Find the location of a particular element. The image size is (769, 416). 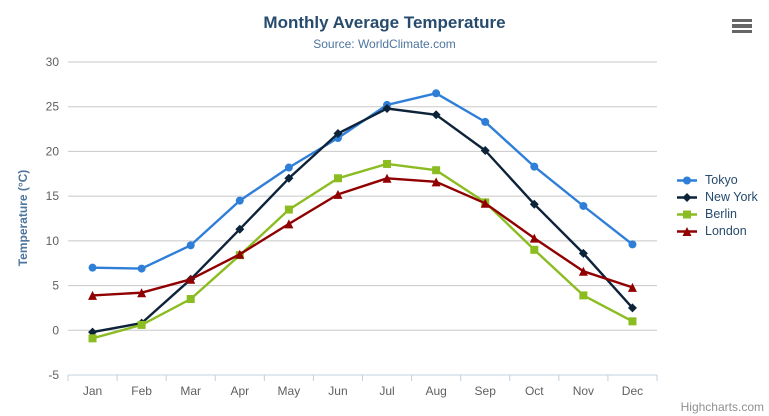

y-axis-label: -5 is located at coordinates (53, 375).